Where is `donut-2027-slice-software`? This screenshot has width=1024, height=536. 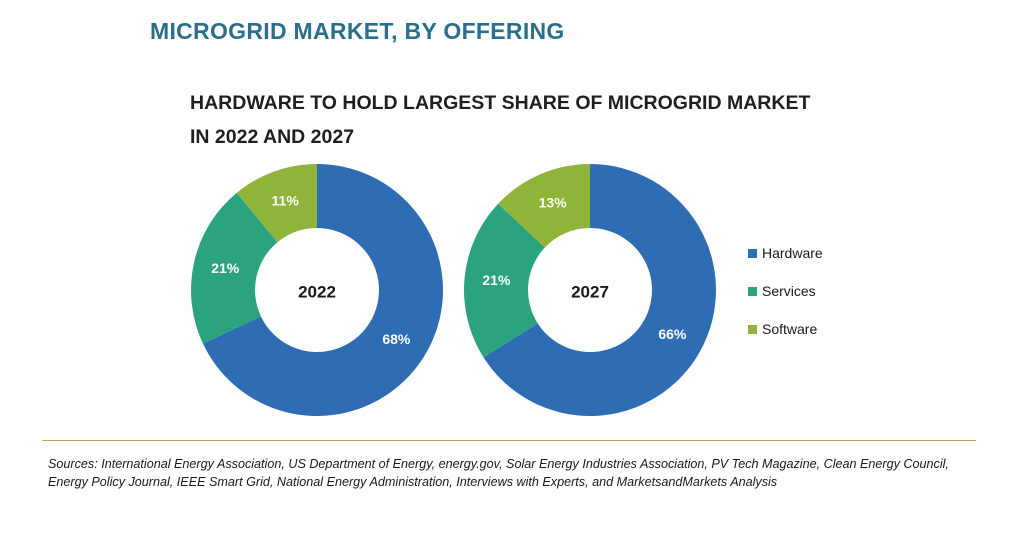
donut-2027-slice-software is located at coordinates (544, 206).